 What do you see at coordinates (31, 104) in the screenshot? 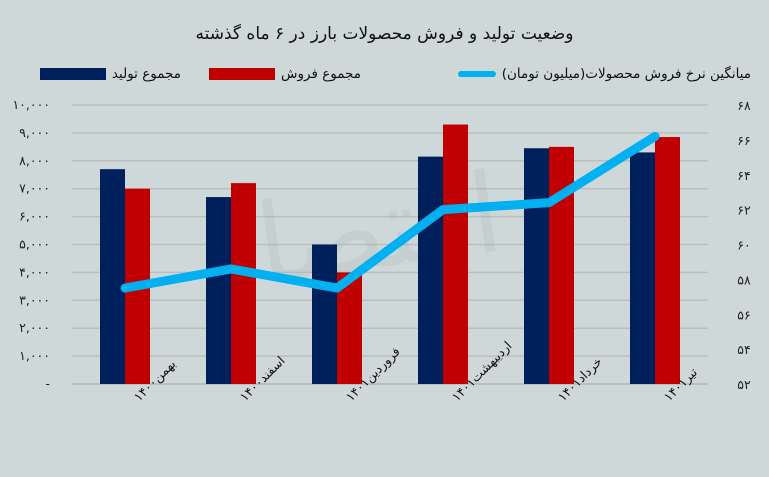
I see `y-left-tick: ۱۰,۰۰۰` at bounding box center [31, 104].